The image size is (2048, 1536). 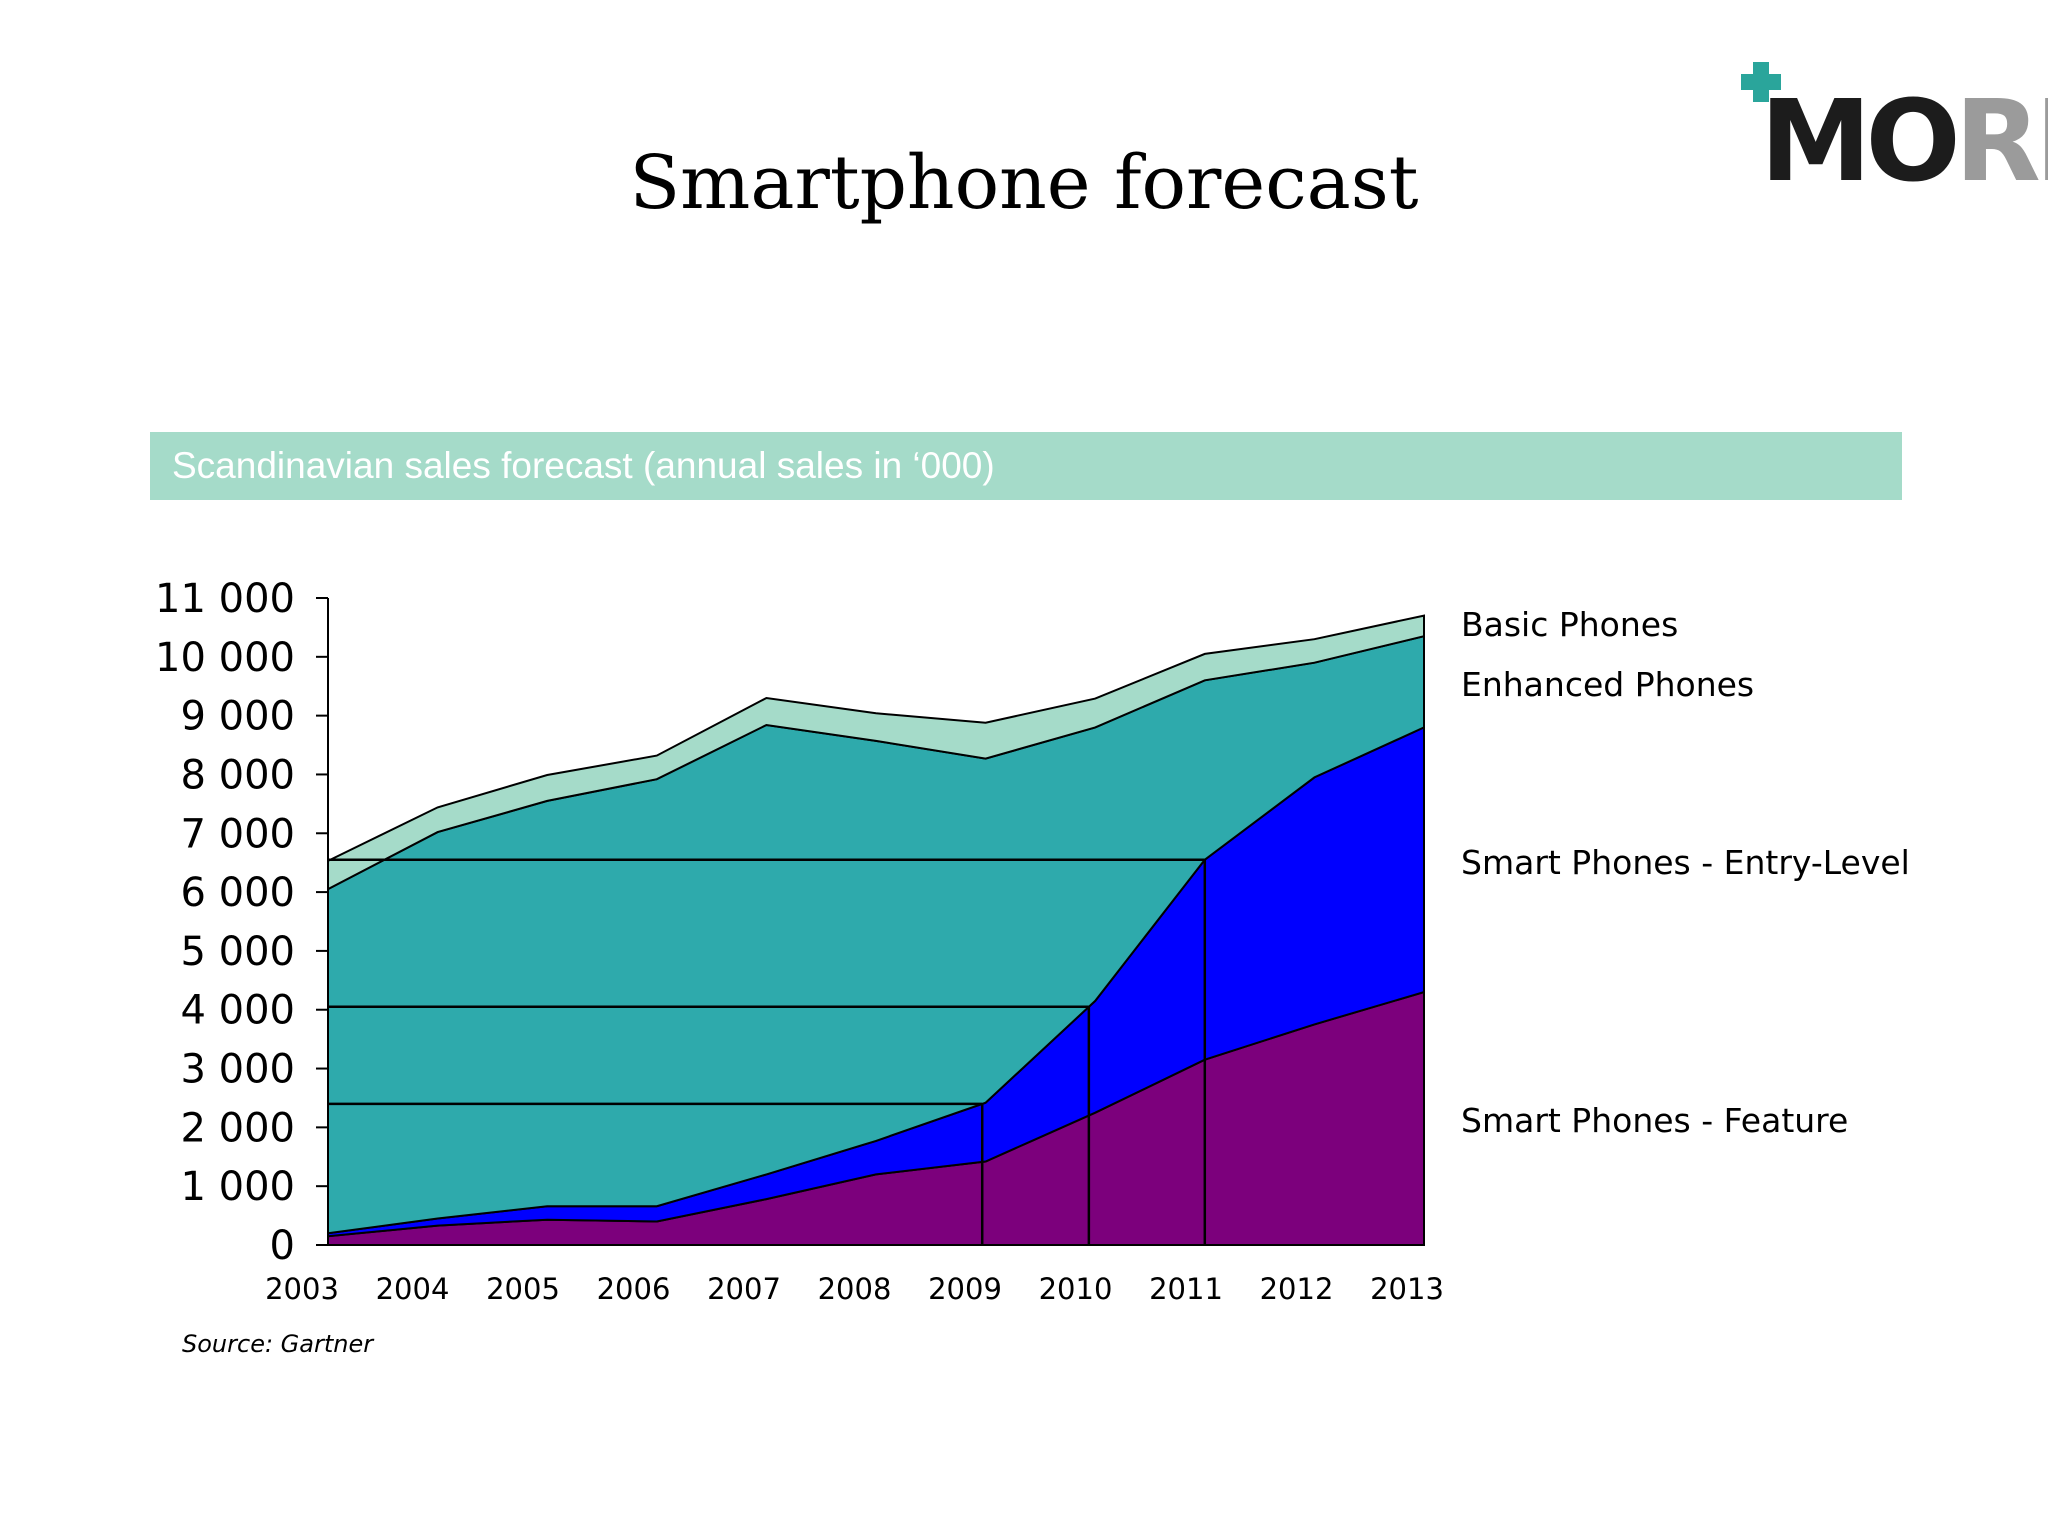 What do you see at coordinates (237, 775) in the screenshot?
I see `y-tick-label: 8 000` at bounding box center [237, 775].